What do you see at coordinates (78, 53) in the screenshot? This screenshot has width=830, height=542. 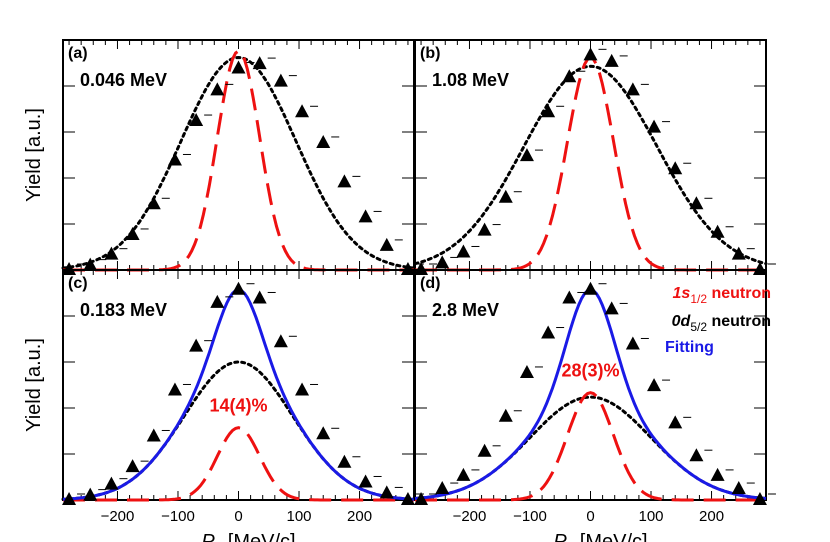 I see `panel-label: (a)` at bounding box center [78, 53].